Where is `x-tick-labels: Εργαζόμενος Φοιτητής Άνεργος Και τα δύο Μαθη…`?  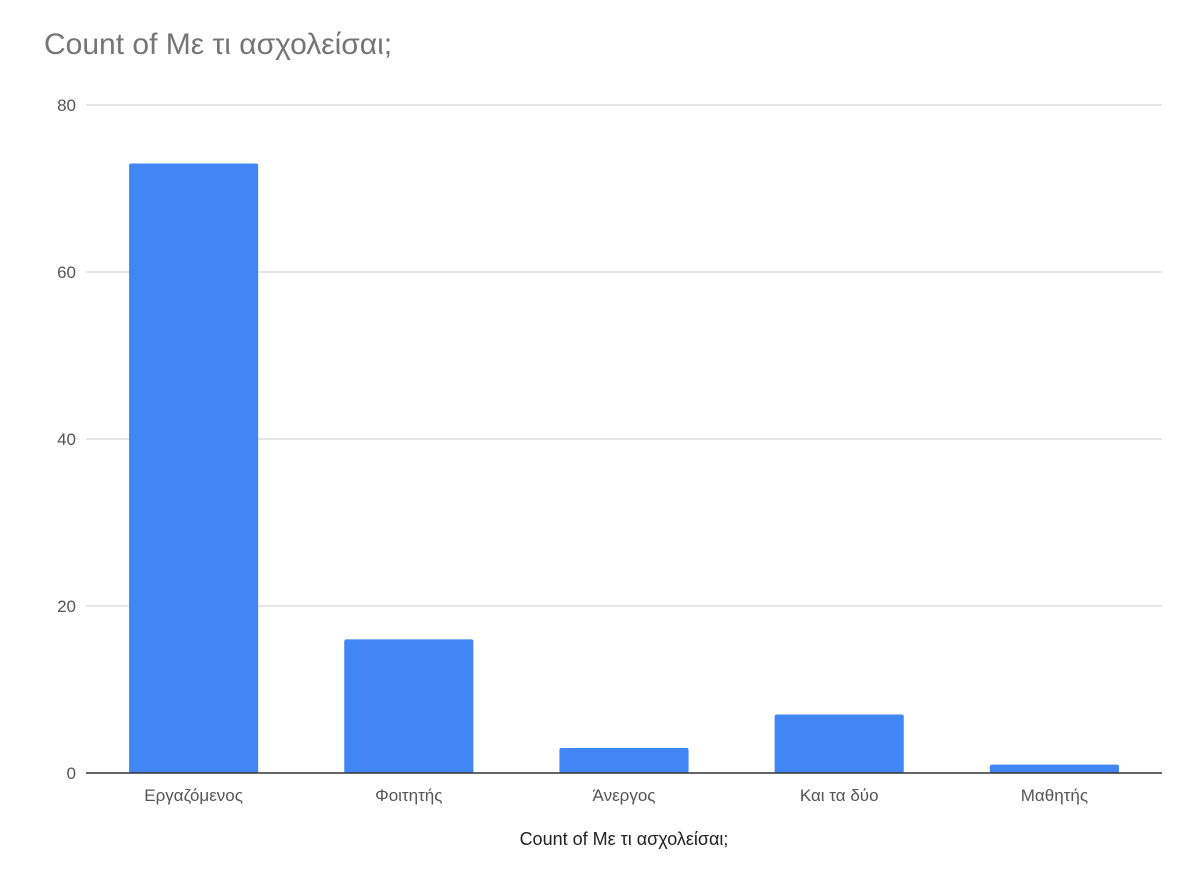 x-tick-labels: Εργαζόμενος Φοιτητής Άνεργος Και τα δύο Μαθη… is located at coordinates (616, 795).